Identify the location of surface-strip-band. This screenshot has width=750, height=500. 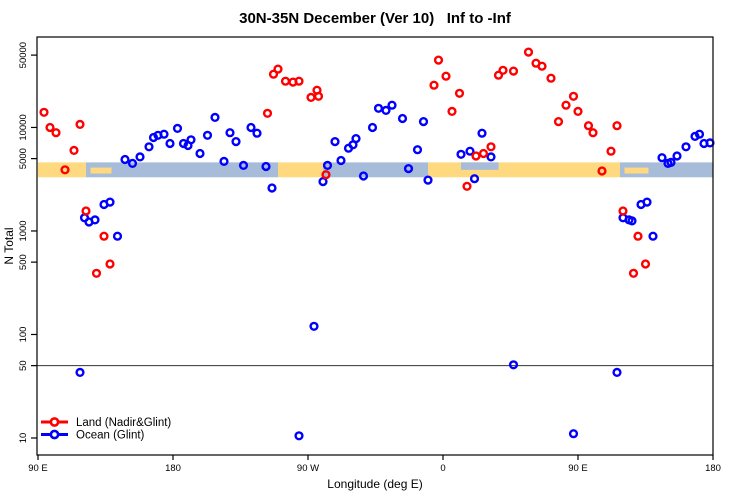
(375, 170).